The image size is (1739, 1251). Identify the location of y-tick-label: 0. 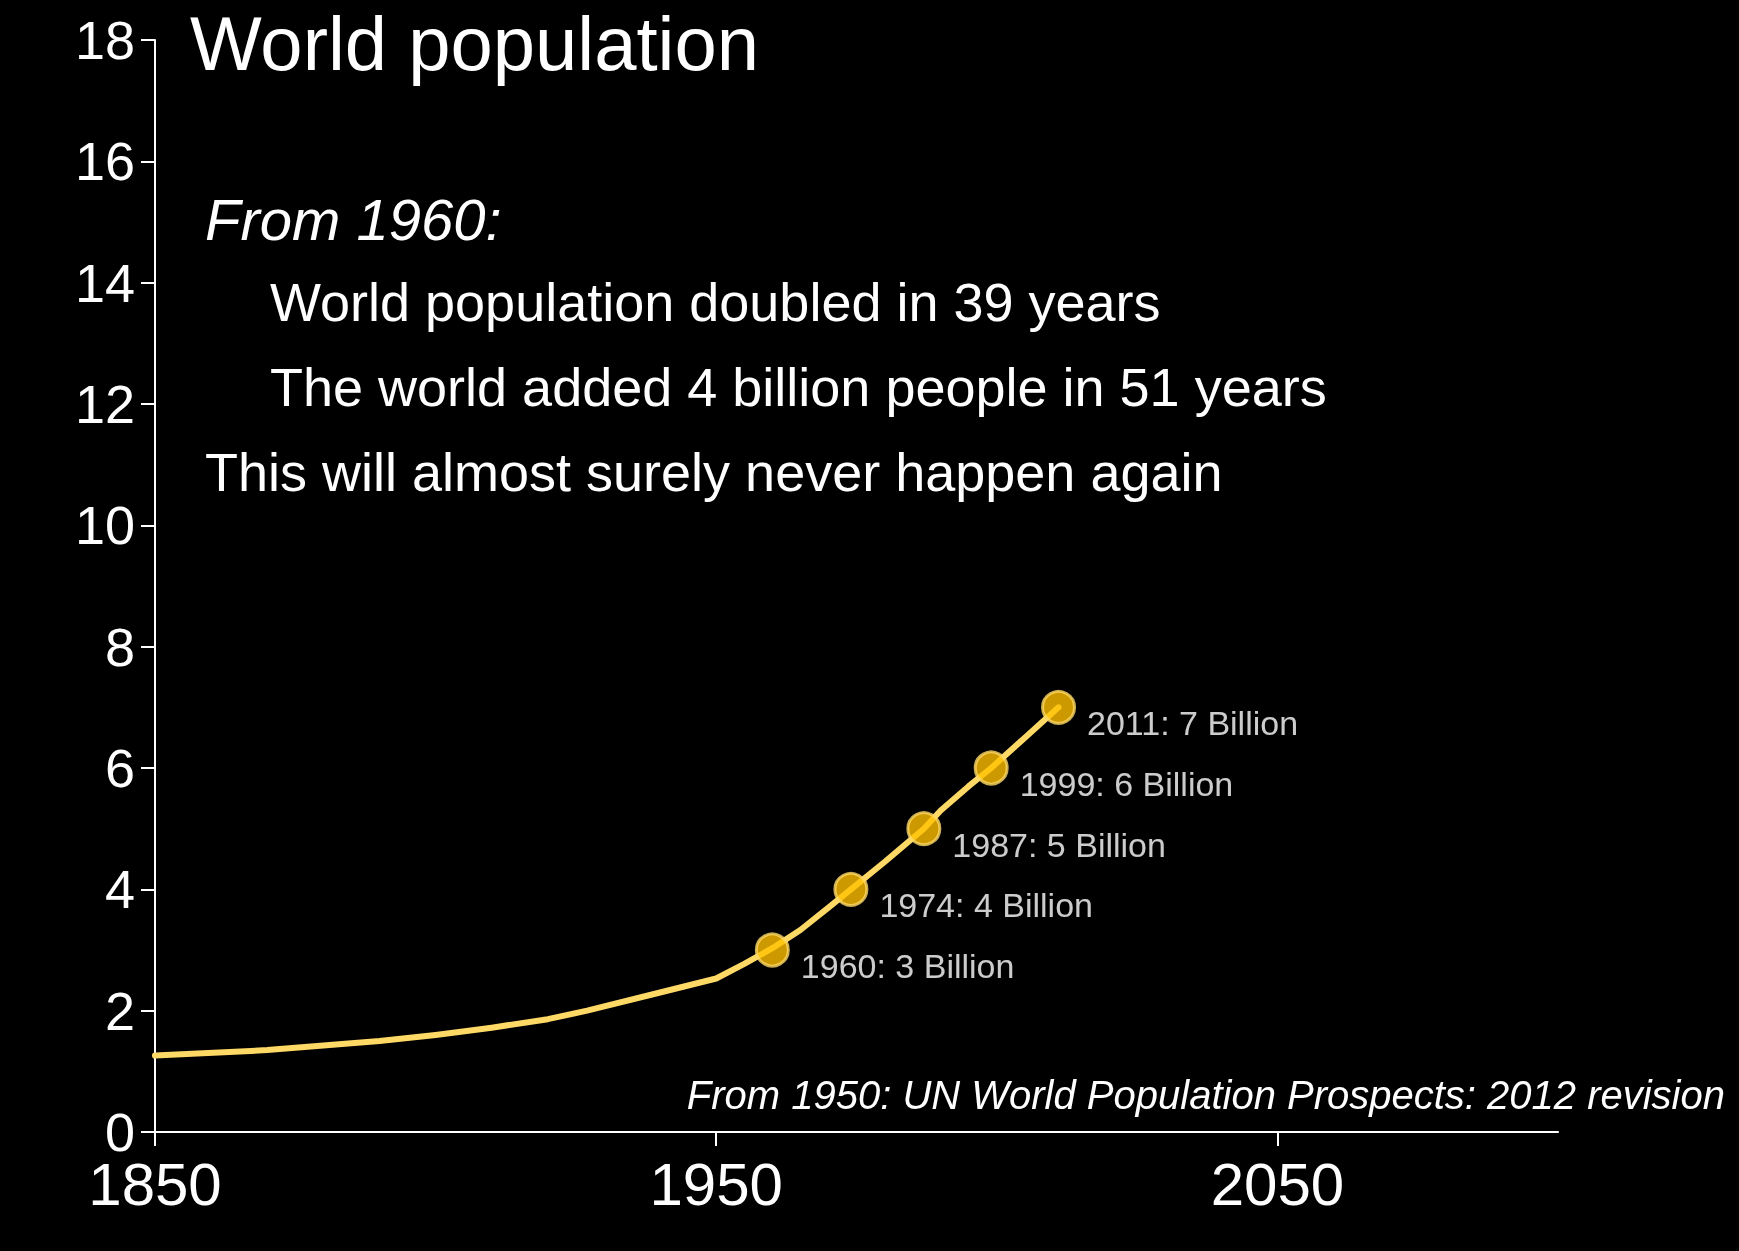
(119, 1132).